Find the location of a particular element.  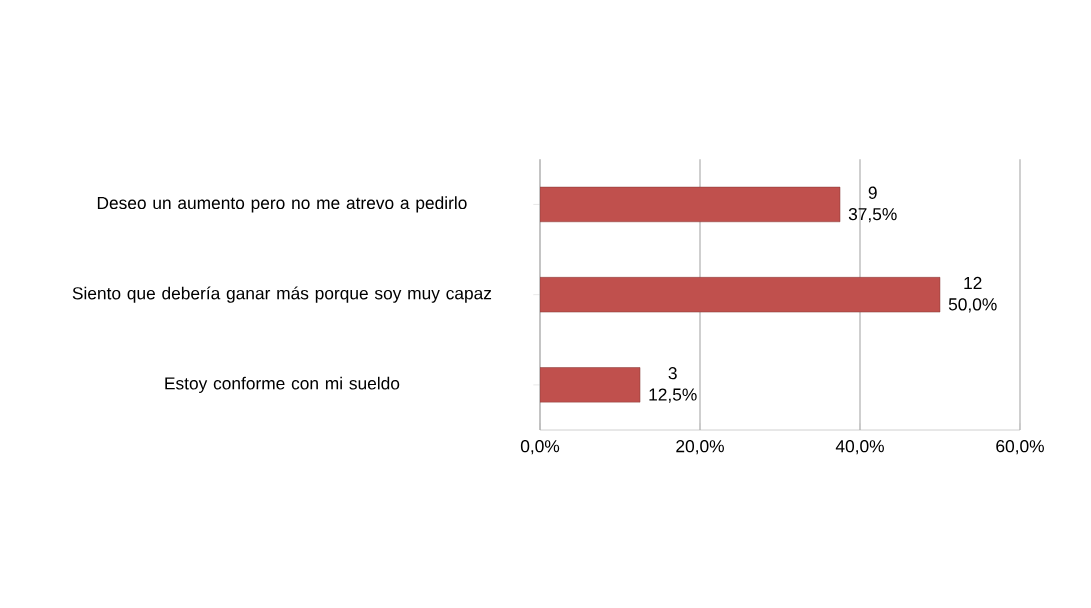

y-tick-label: Siento que debería ganar más porque soy muy capaz is located at coordinates (282, 294).